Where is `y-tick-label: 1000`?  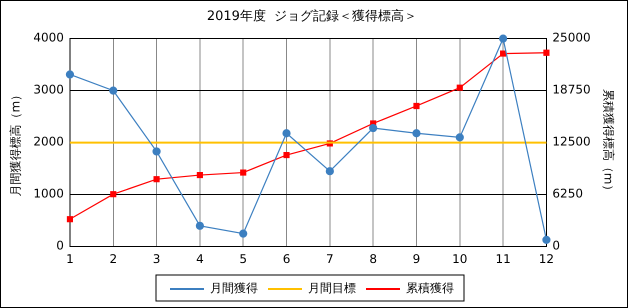
y-tick-label: 1000 is located at coordinates (48, 193).